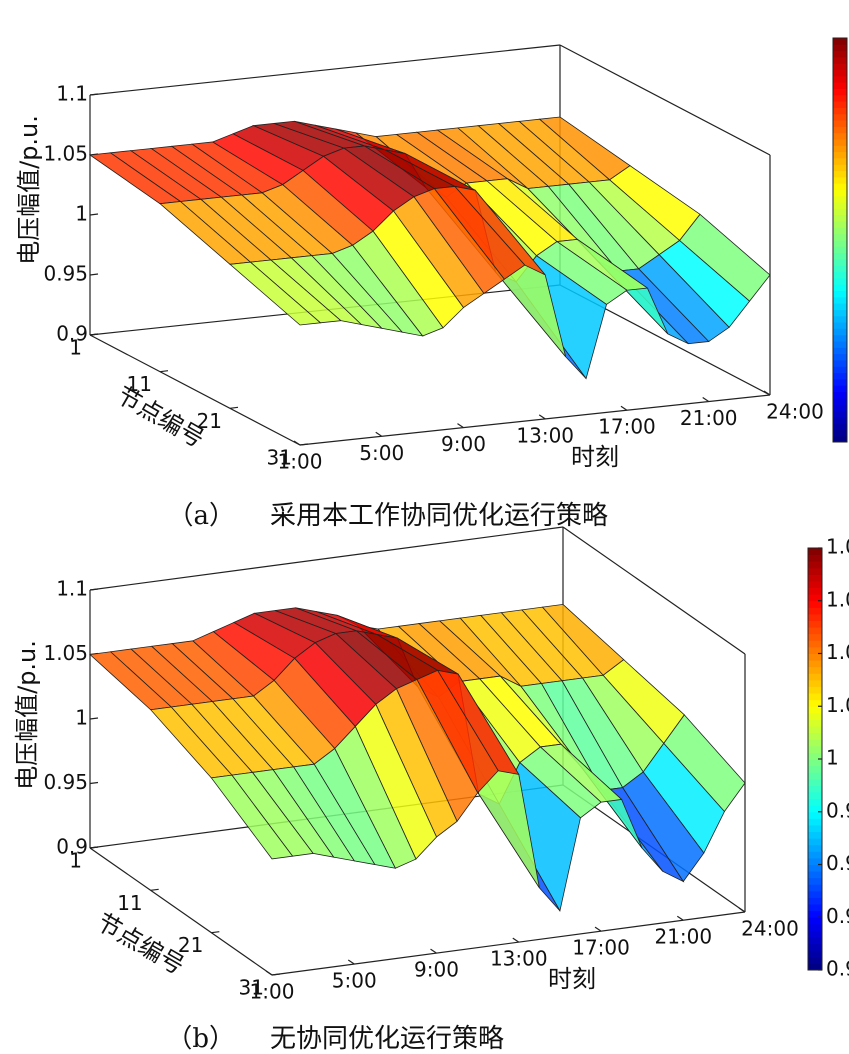 The image size is (849, 1054). Describe the element at coordinates (837, 547) in the screenshot. I see `colorbar-tick-label: 1.08` at that location.